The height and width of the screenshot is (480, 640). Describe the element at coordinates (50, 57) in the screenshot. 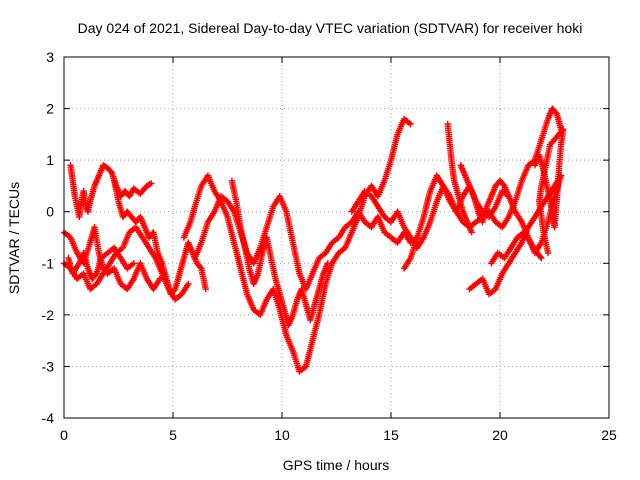

I see `y-tick-label: 3` at that location.